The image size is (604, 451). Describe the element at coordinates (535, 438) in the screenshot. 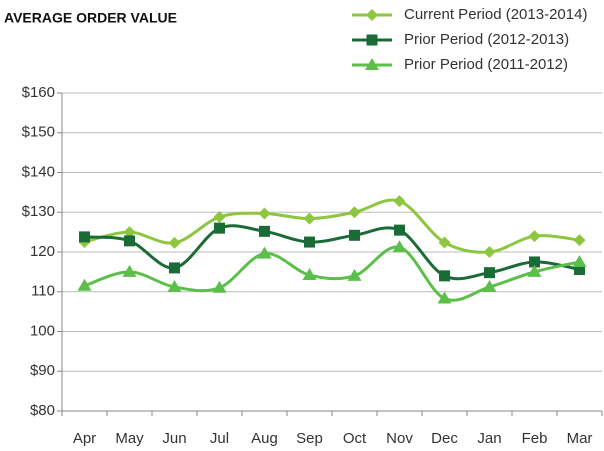

I see `x-tick-label: Feb` at that location.